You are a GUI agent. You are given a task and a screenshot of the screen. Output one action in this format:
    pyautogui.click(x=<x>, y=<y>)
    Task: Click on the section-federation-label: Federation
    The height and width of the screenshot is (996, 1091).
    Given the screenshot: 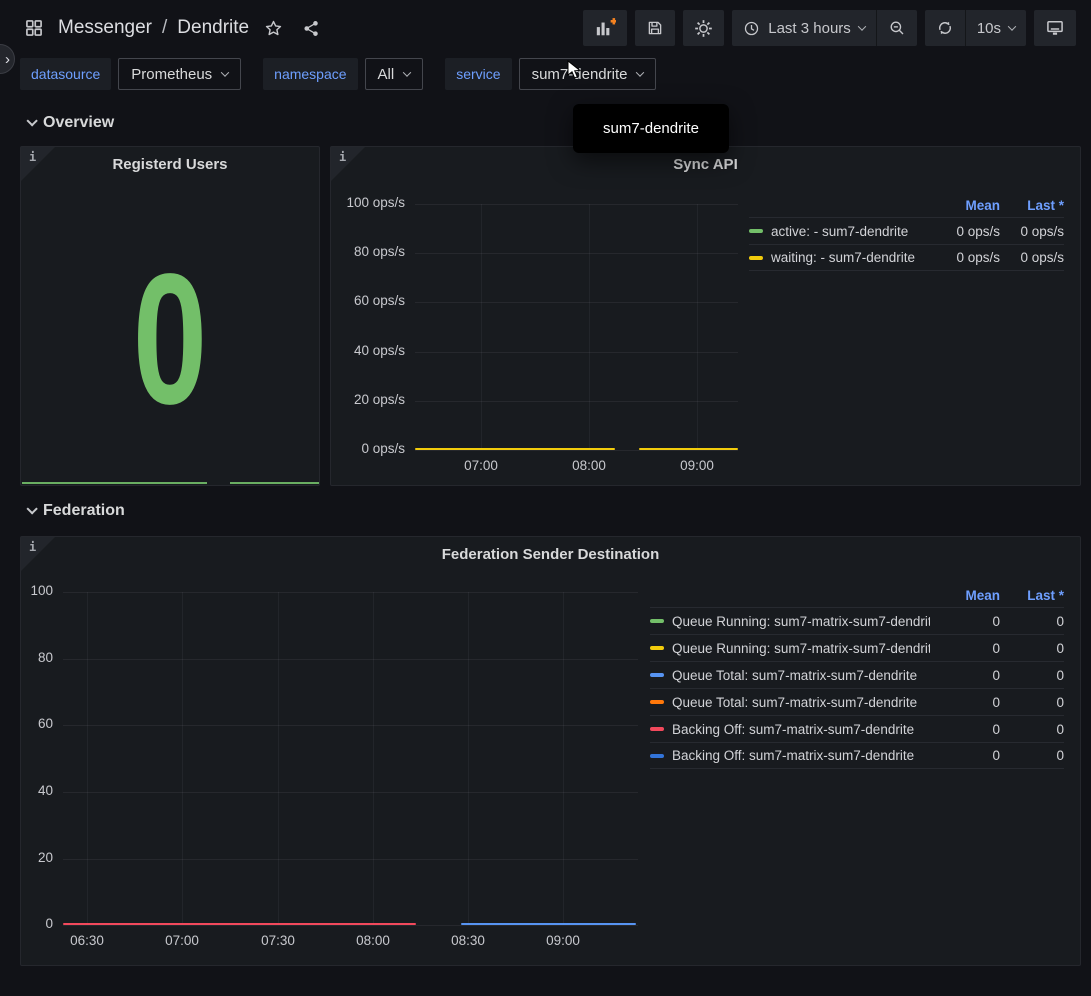 What is the action you would take?
    pyautogui.click(x=84, y=510)
    